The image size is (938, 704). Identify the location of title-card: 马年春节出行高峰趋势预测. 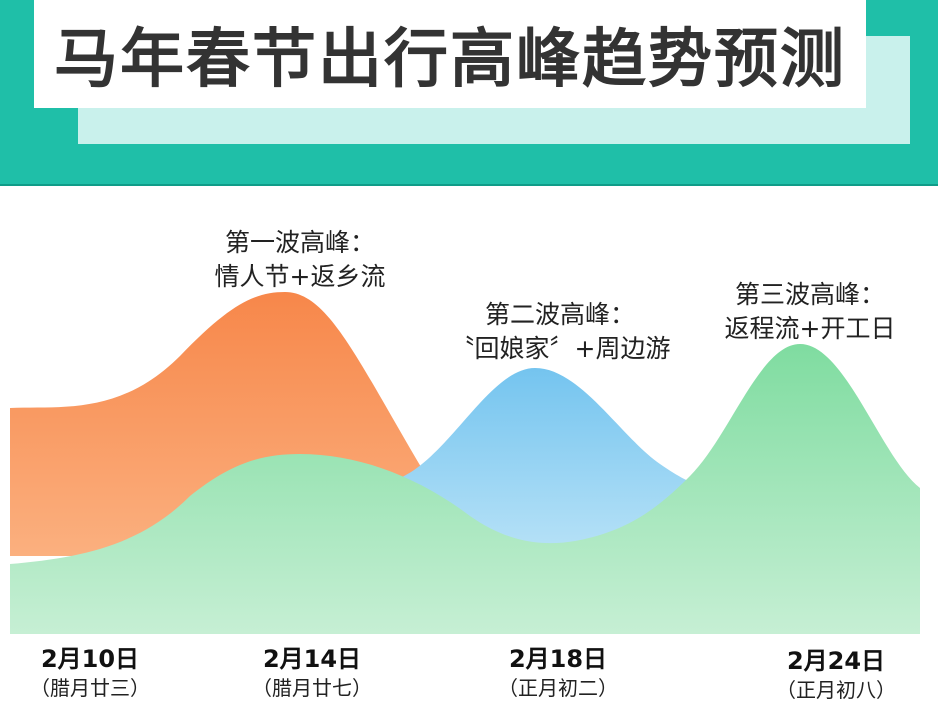
(450, 54).